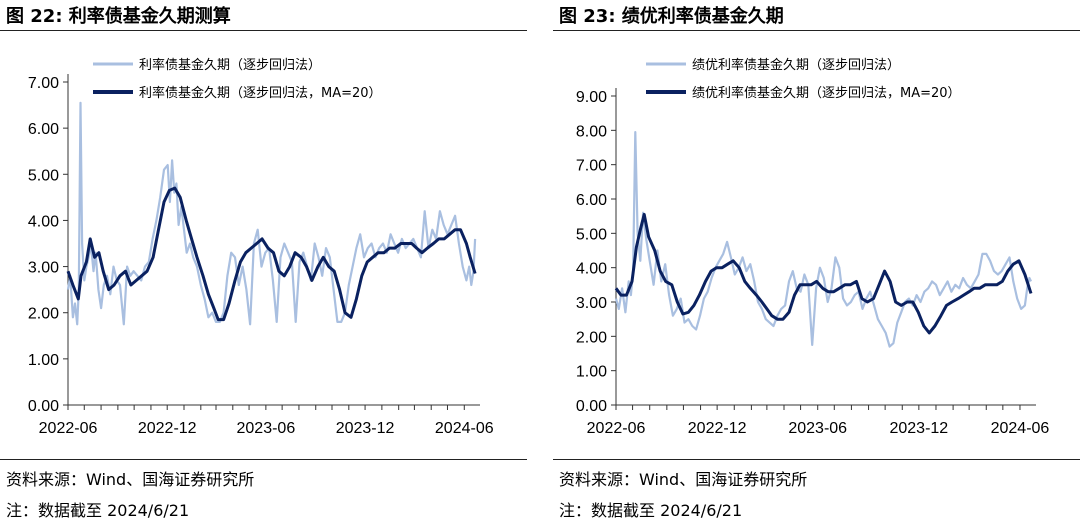  Describe the element at coordinates (591, 97) in the screenshot. I see `y-tick-label: 9.00` at that location.